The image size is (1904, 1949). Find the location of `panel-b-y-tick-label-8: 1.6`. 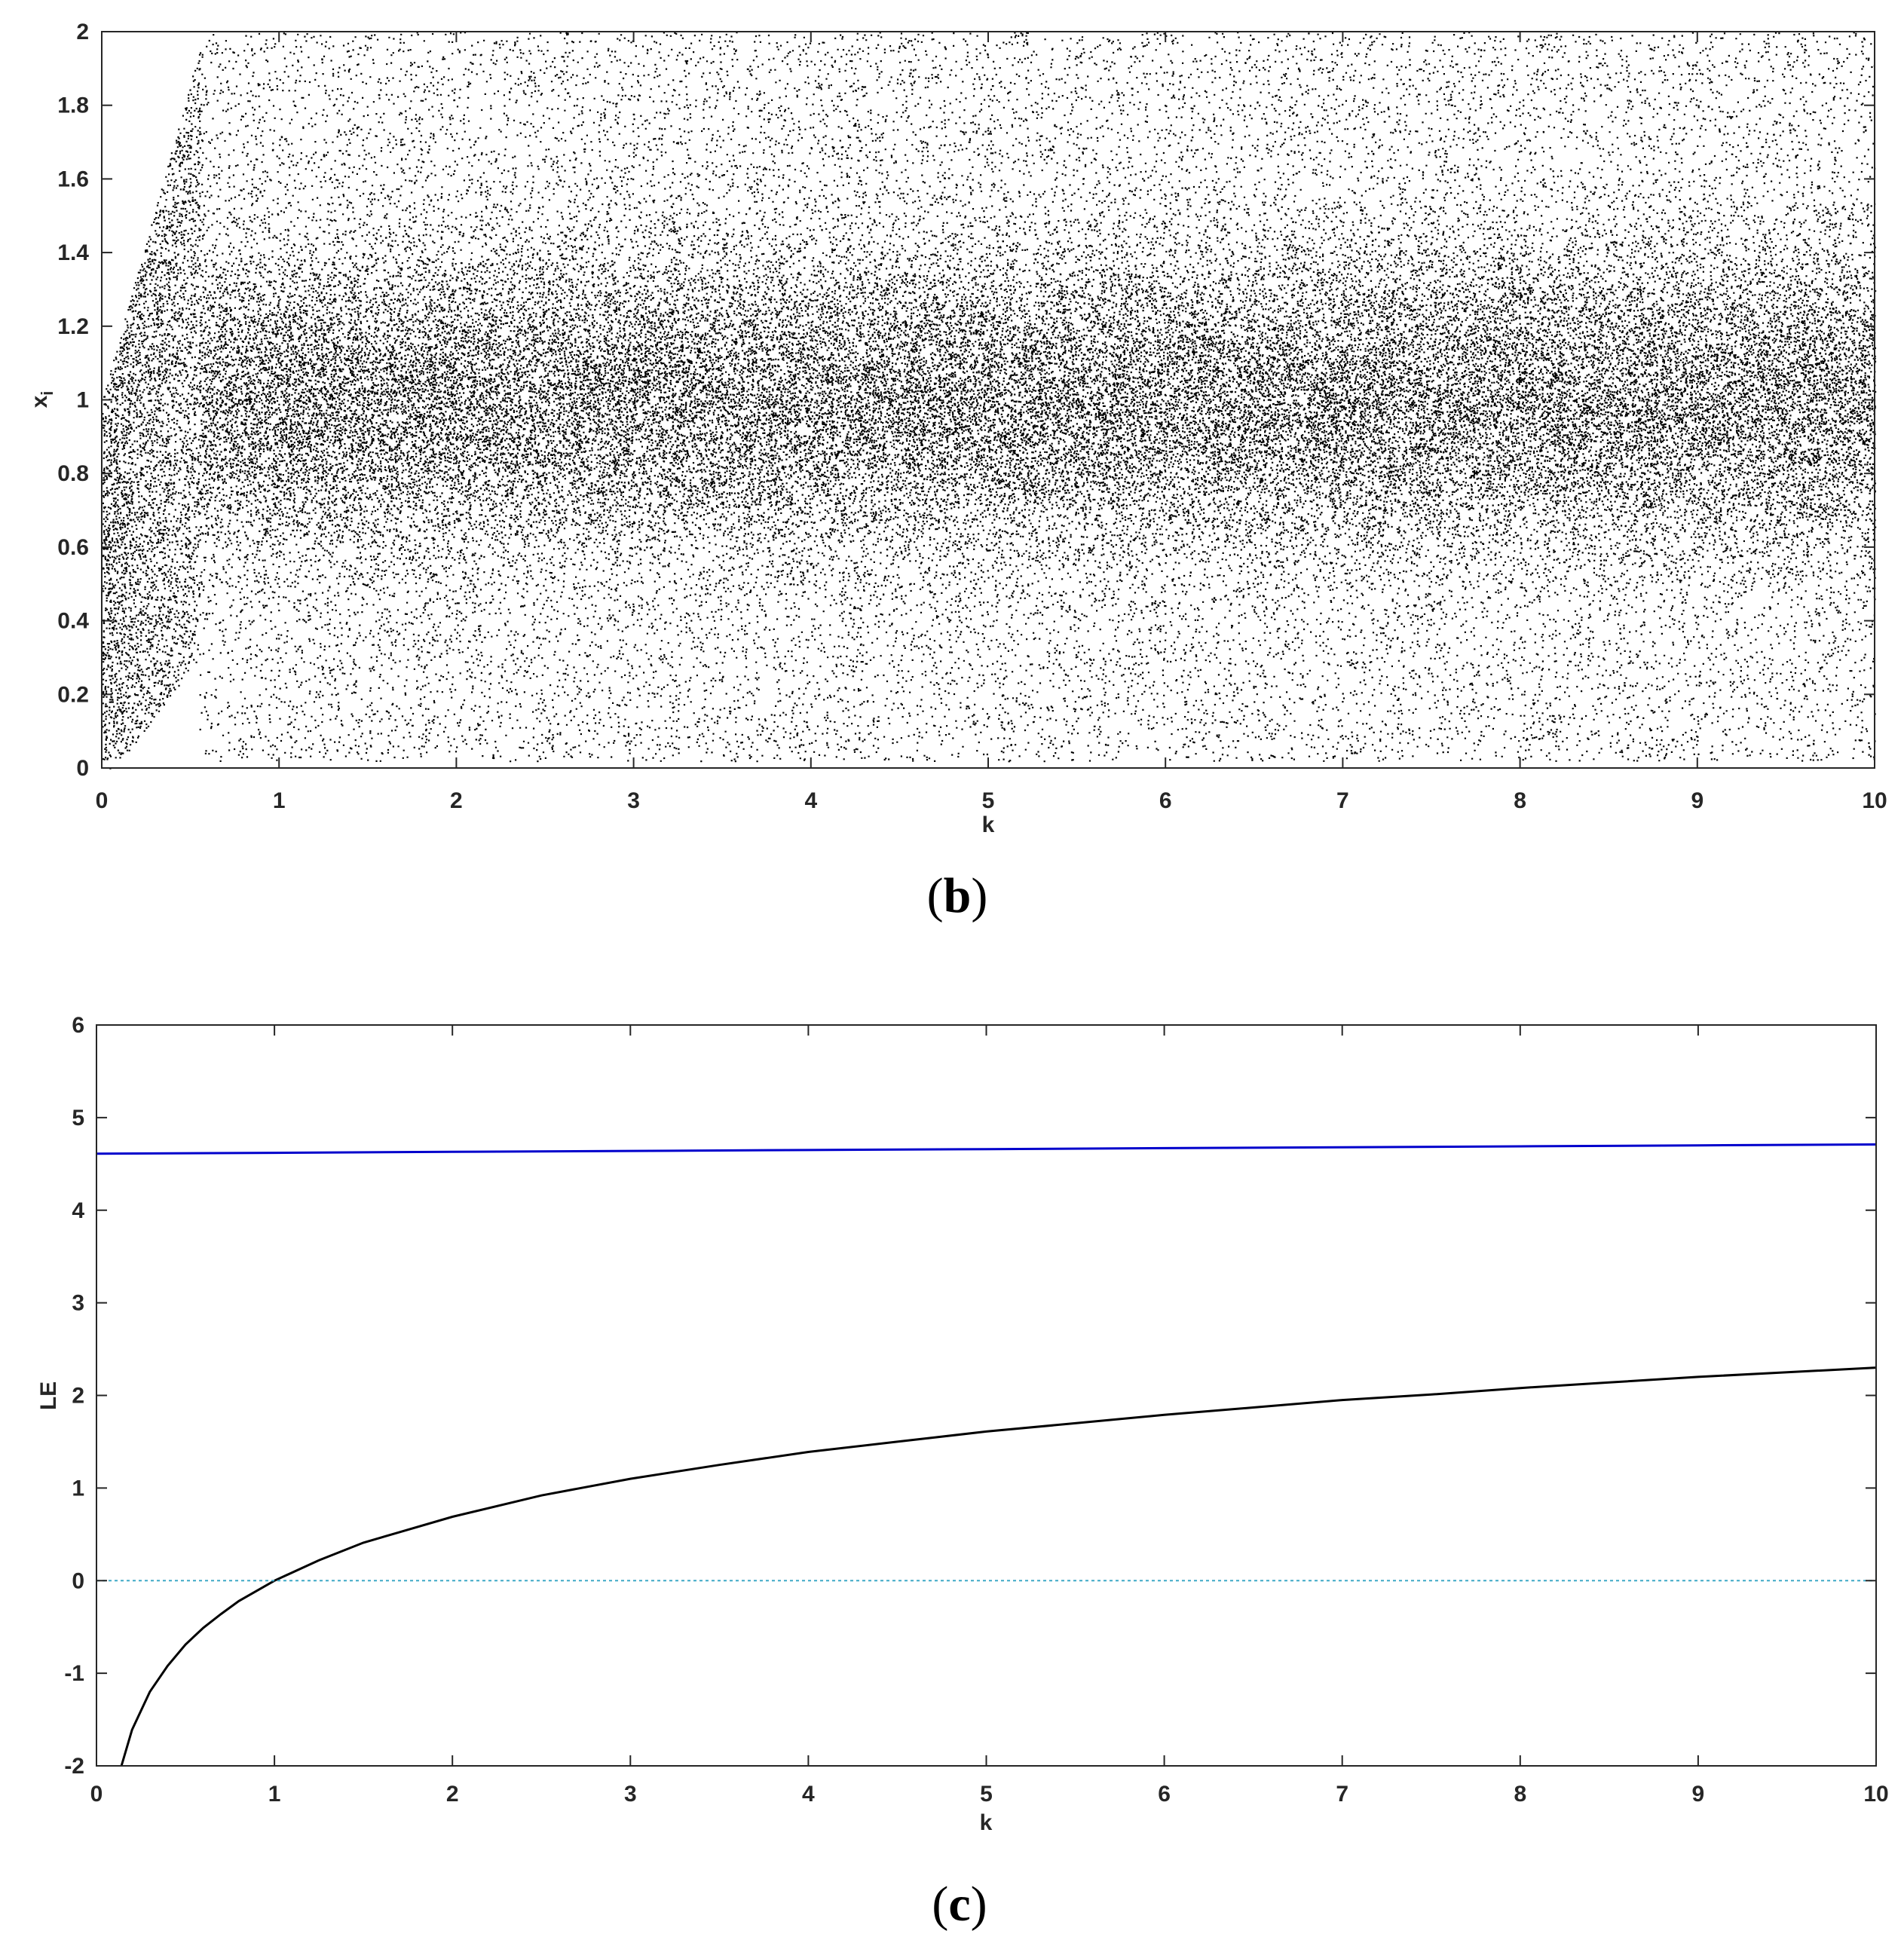

panel-b-y-tick-label-8: 1.6 is located at coordinates (73, 179).